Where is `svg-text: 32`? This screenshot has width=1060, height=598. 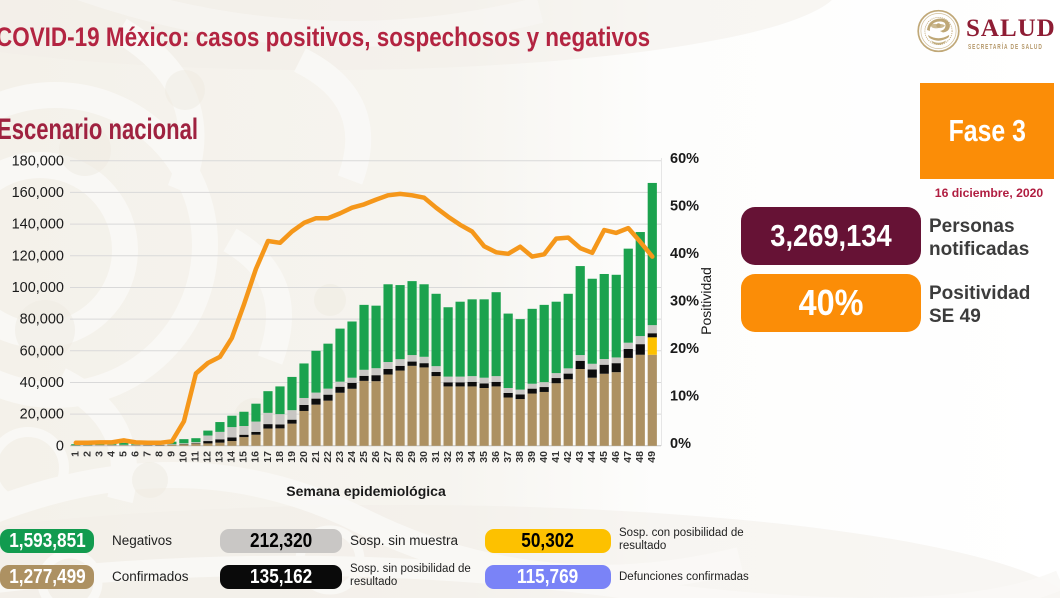
svg-text: 32 is located at coordinates (448, 457).